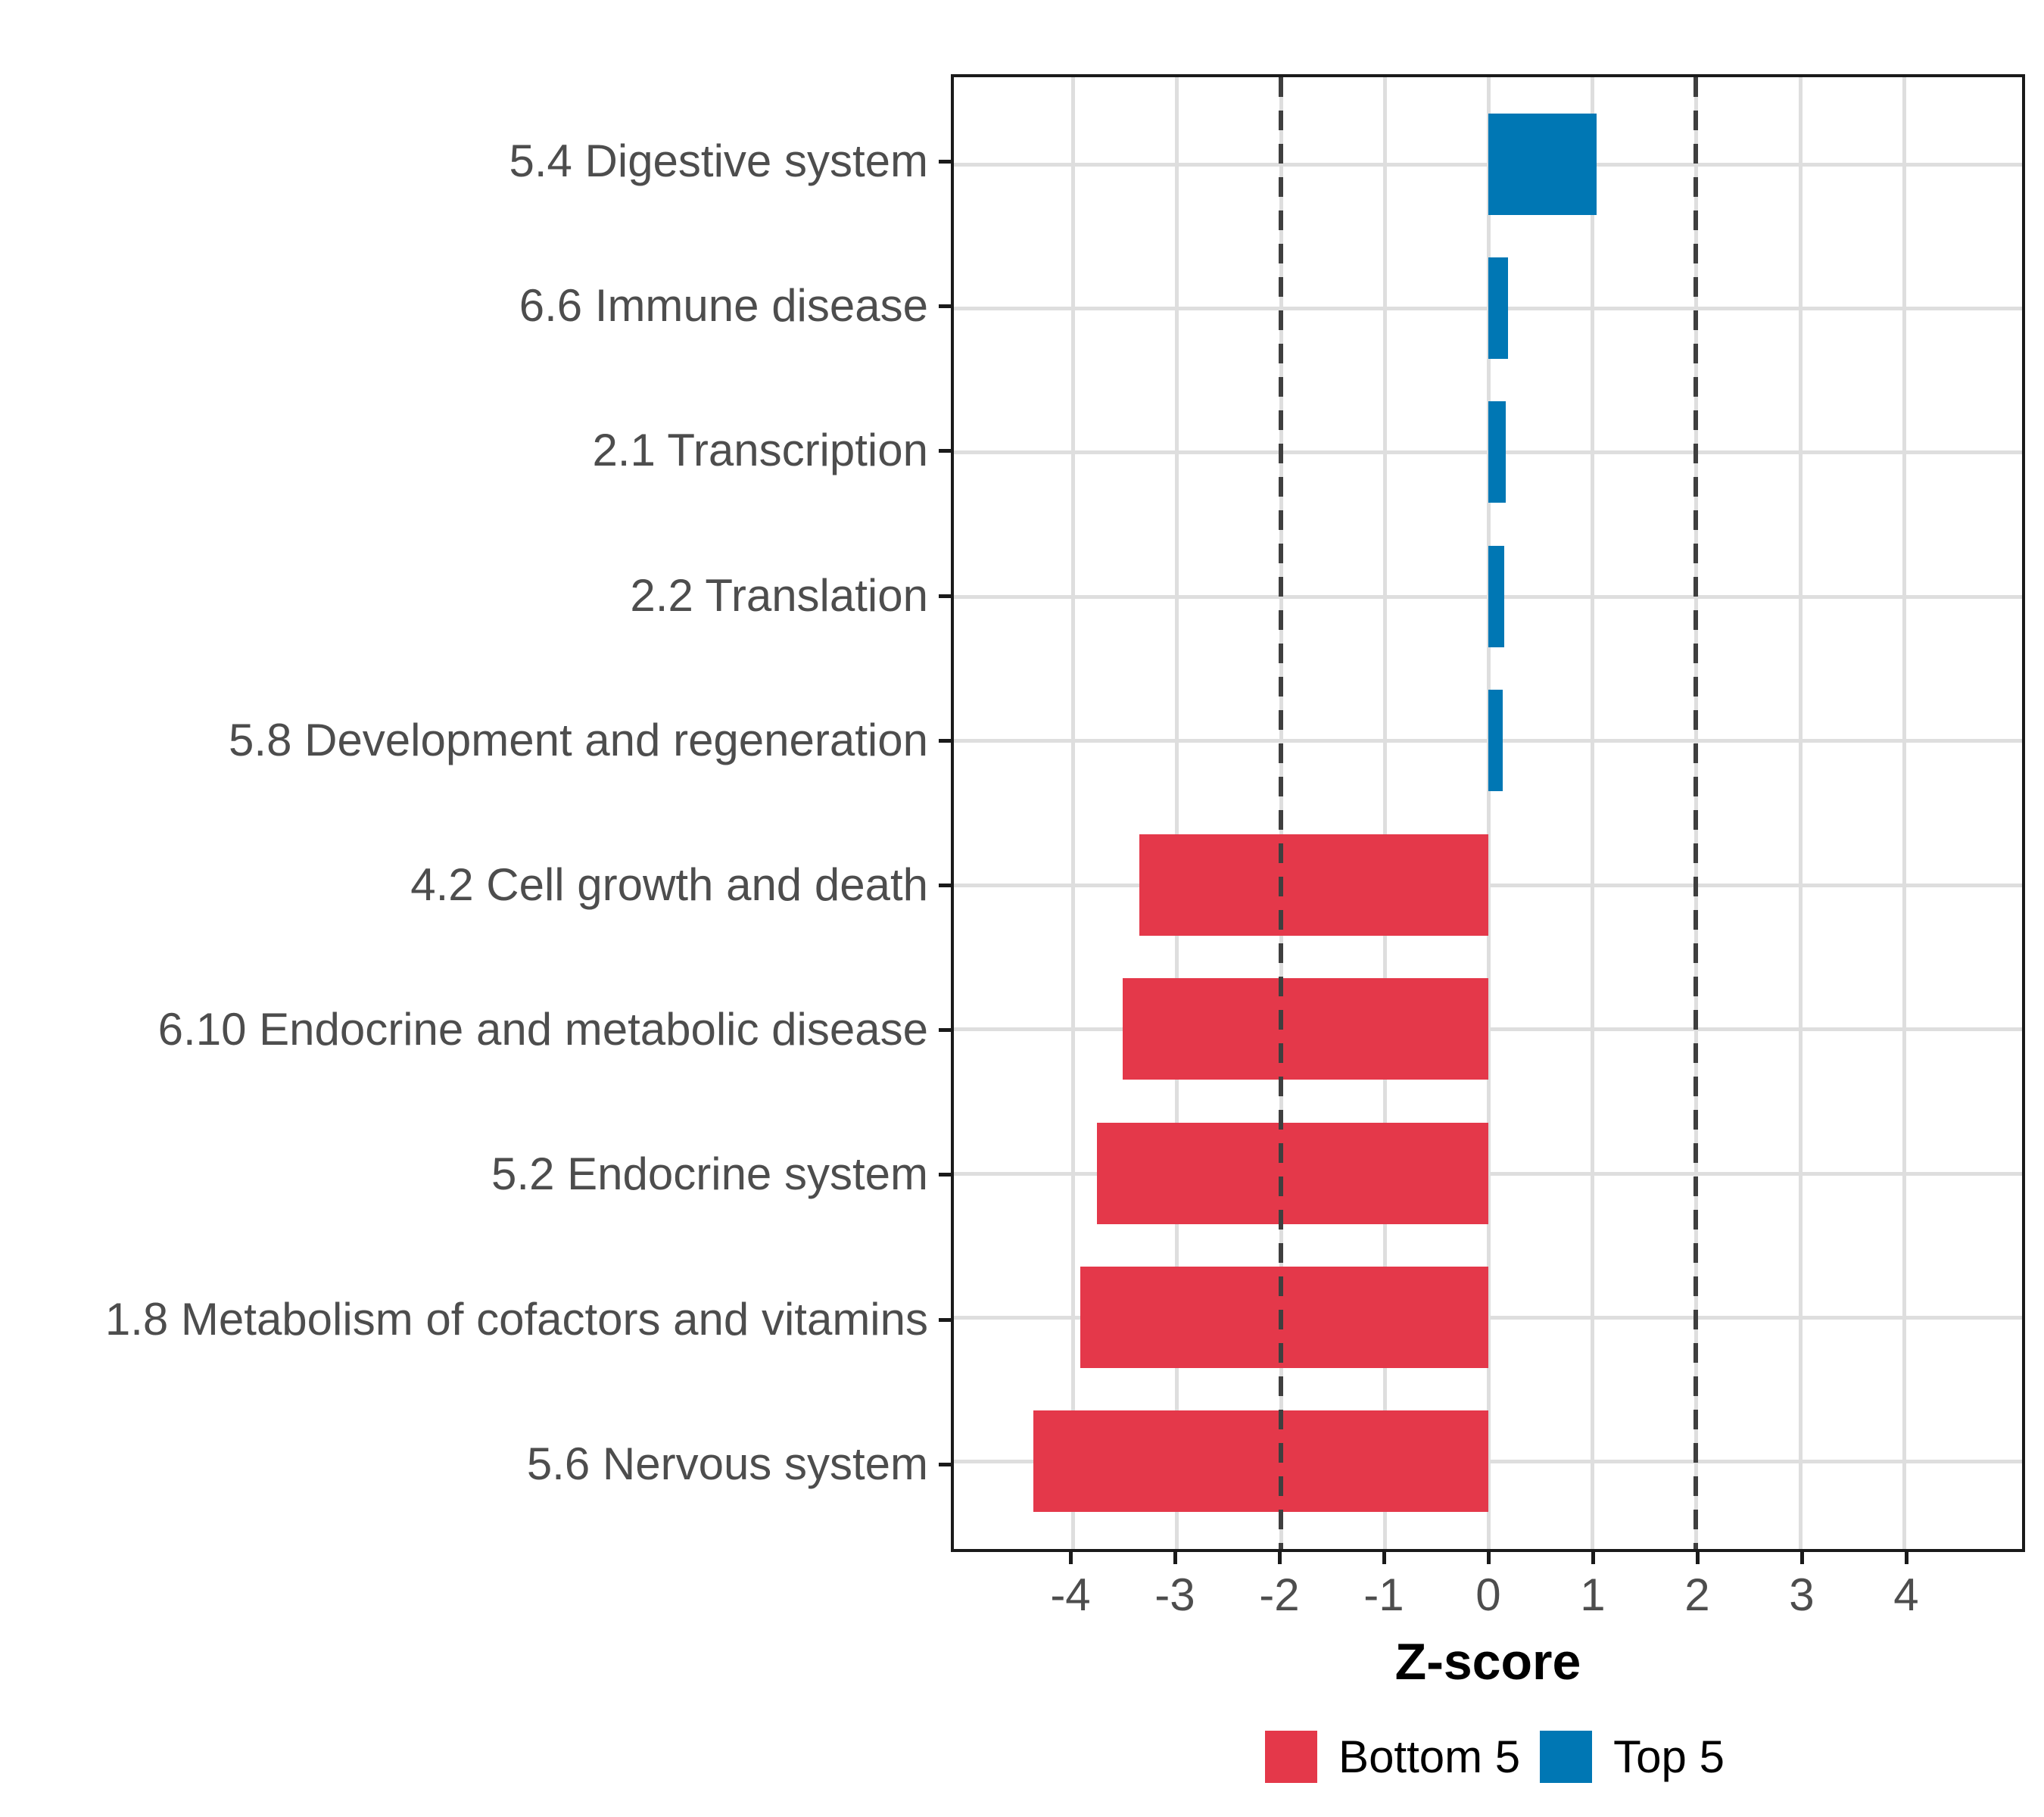 The width and height of the screenshot is (2044, 1817). I want to click on legend-item: Bottom 5, so click(1393, 1756).